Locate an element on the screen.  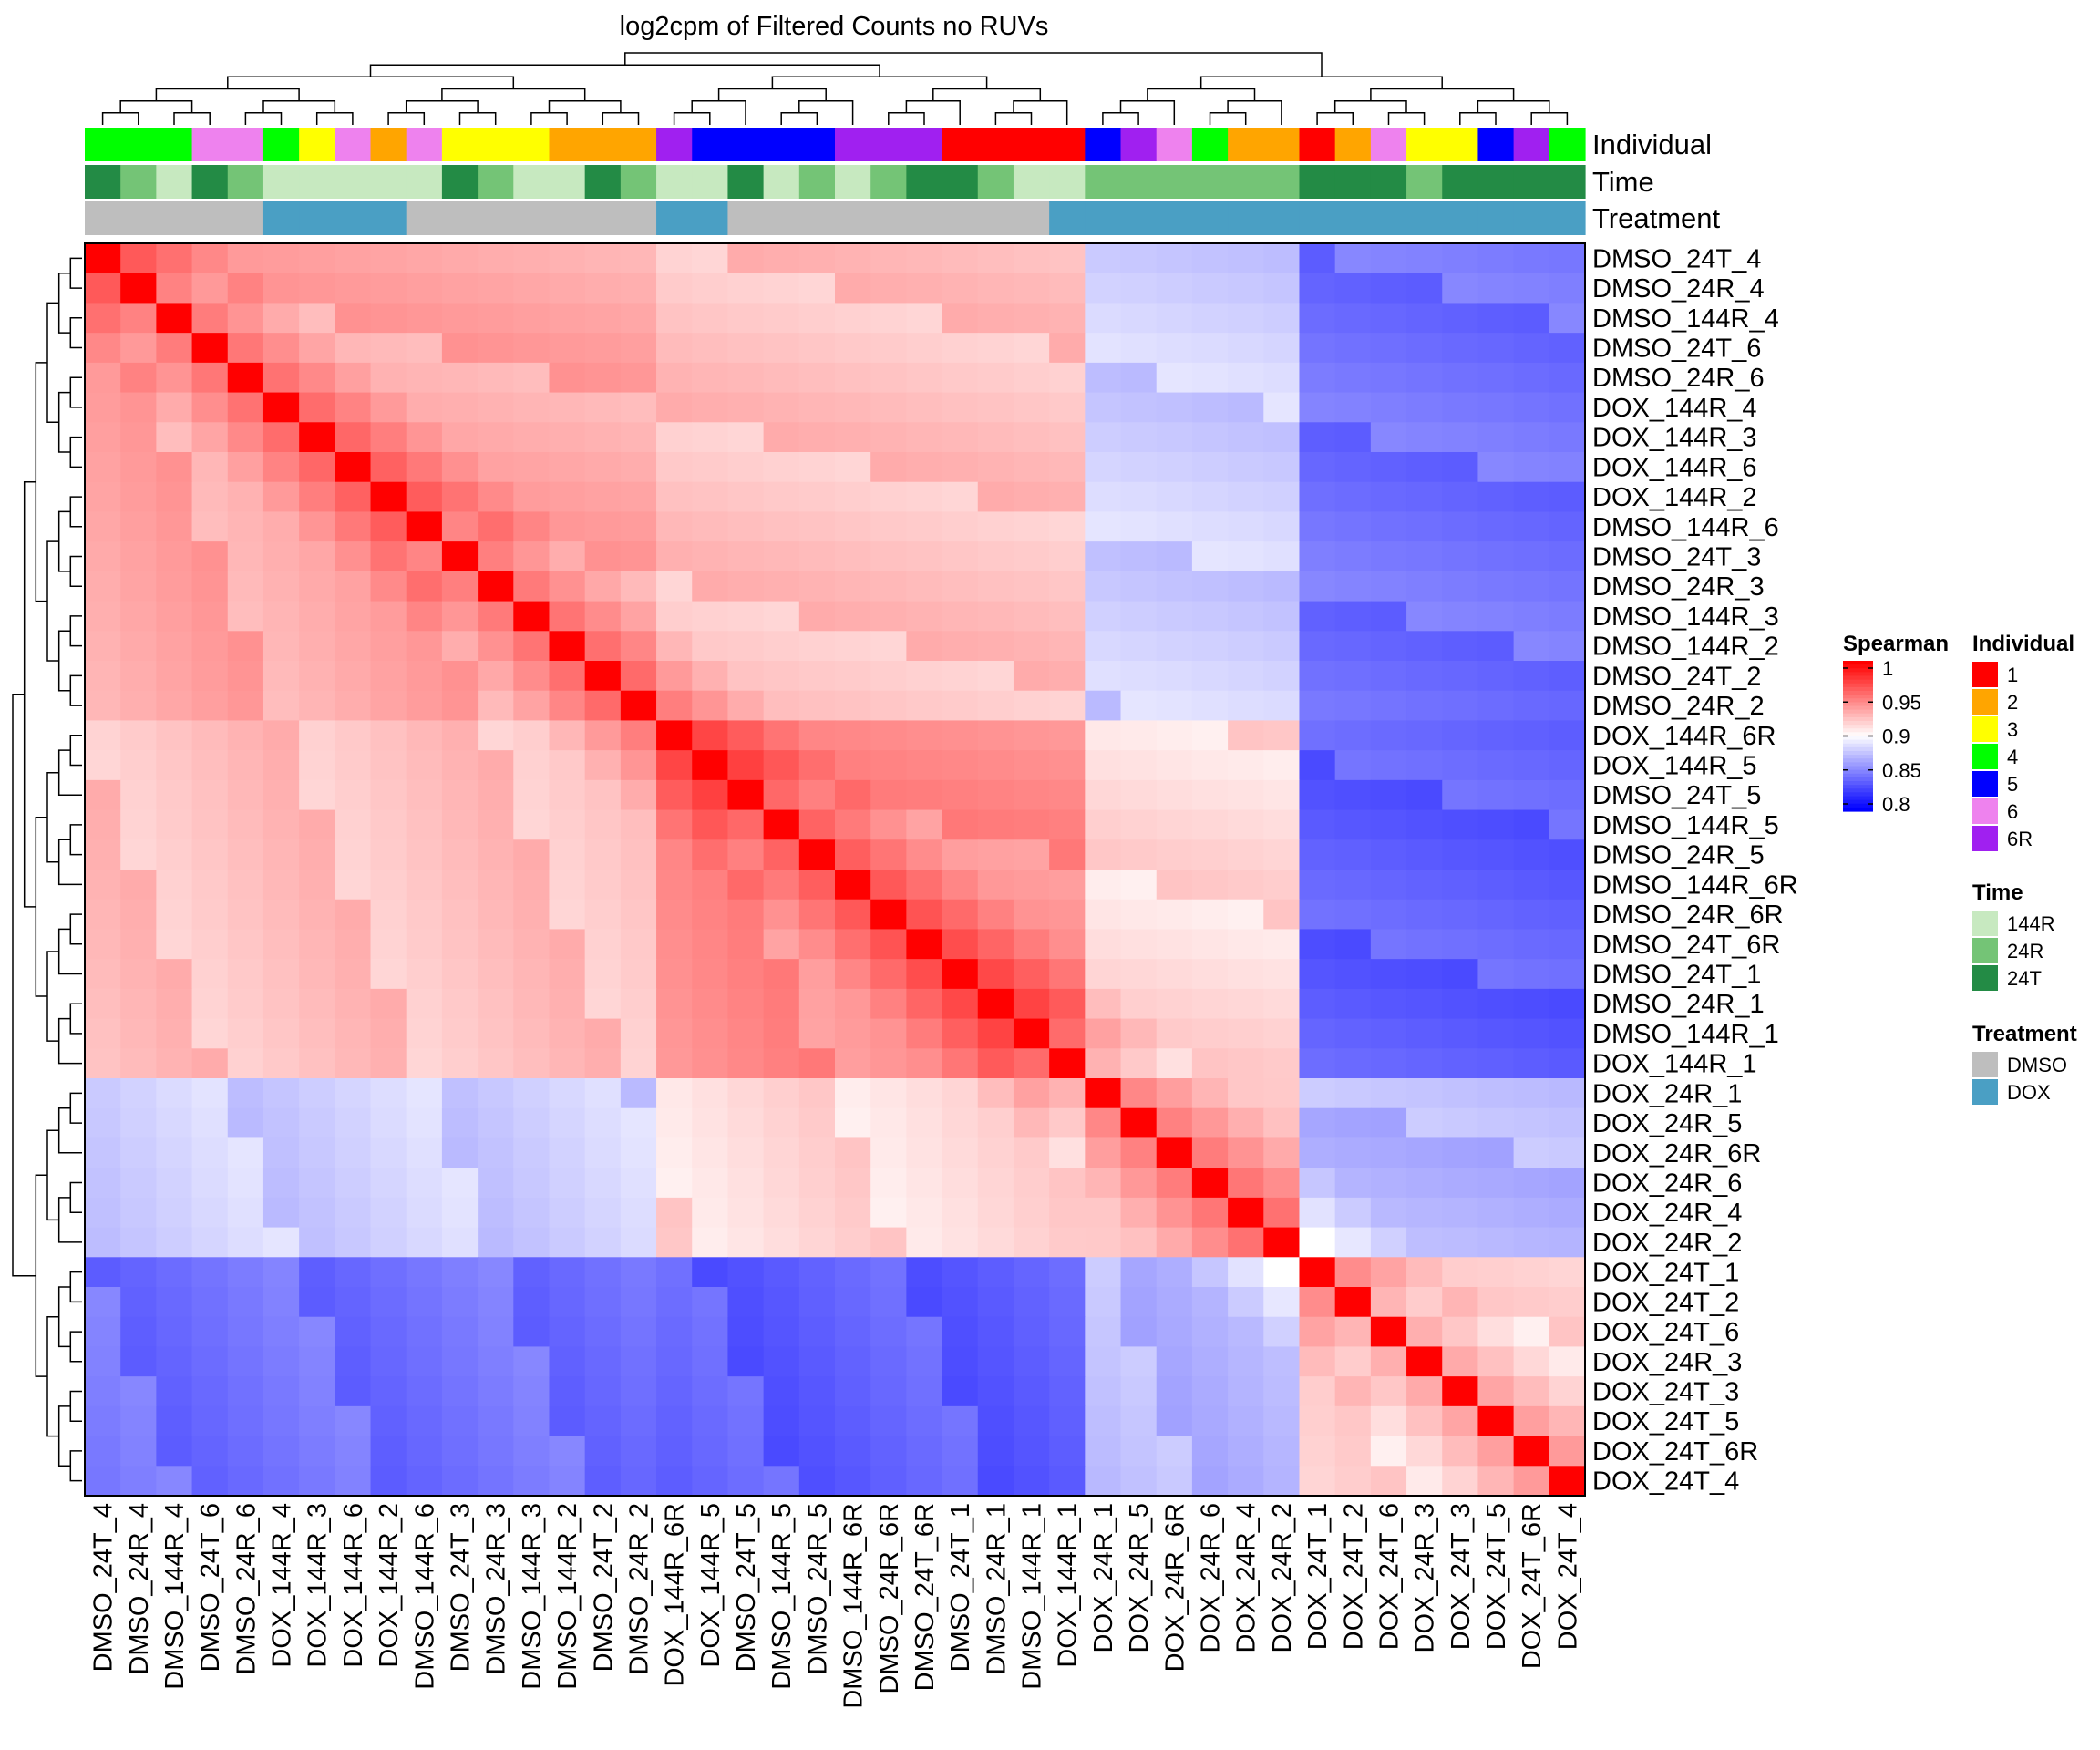
row-label: DOX_144R_2 is located at coordinates (1674, 497).